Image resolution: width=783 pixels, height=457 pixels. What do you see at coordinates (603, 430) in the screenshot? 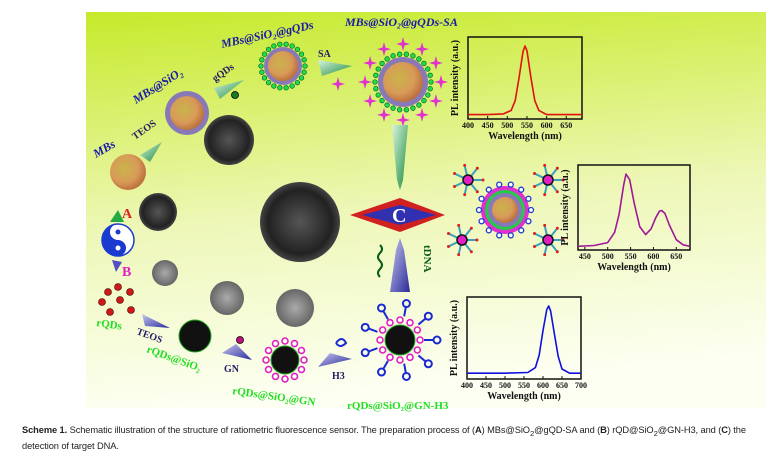
I see `caption-ref-b: B` at bounding box center [603, 430].